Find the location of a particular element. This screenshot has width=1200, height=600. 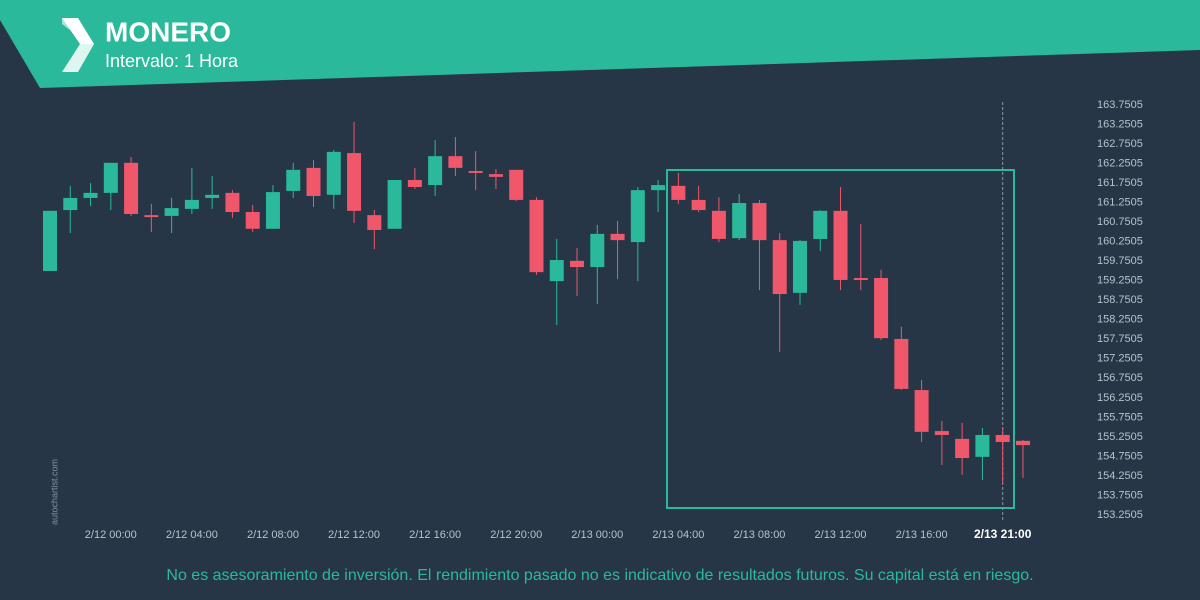

x-tick-label: 2/13 00:00 is located at coordinates (597, 535).